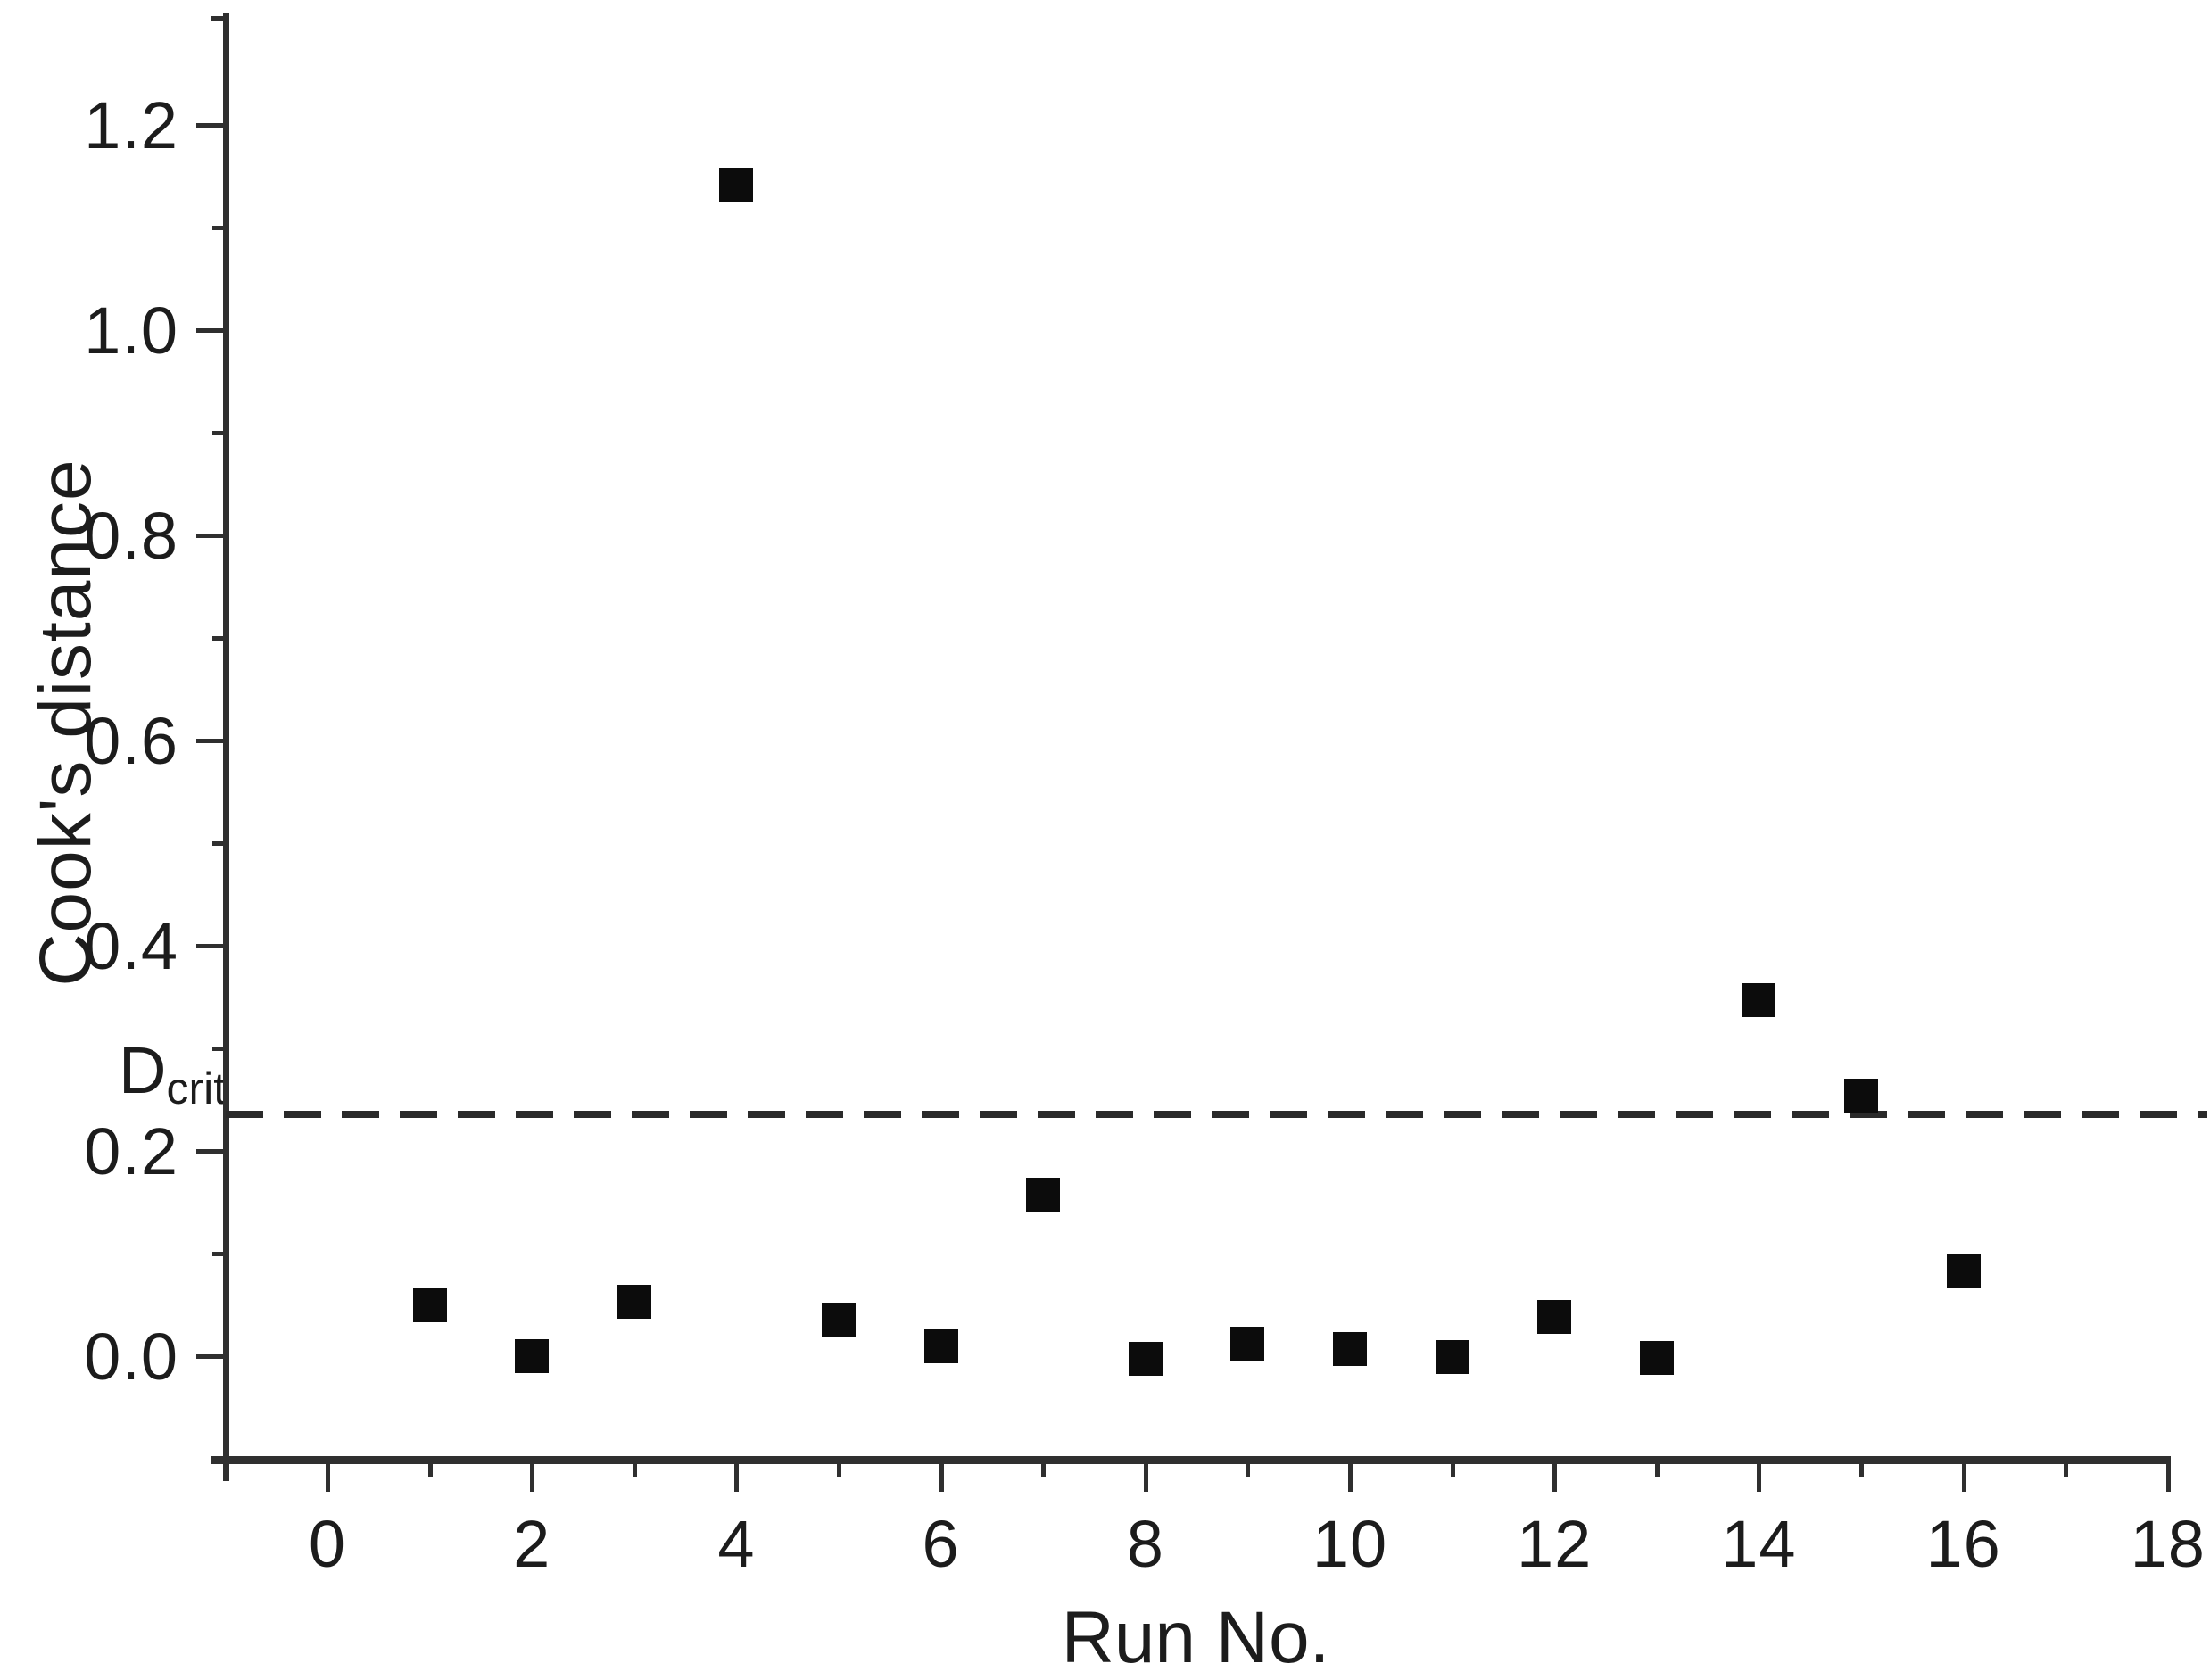  I want to click on y-tick-label: 1.2, so click(131, 124).